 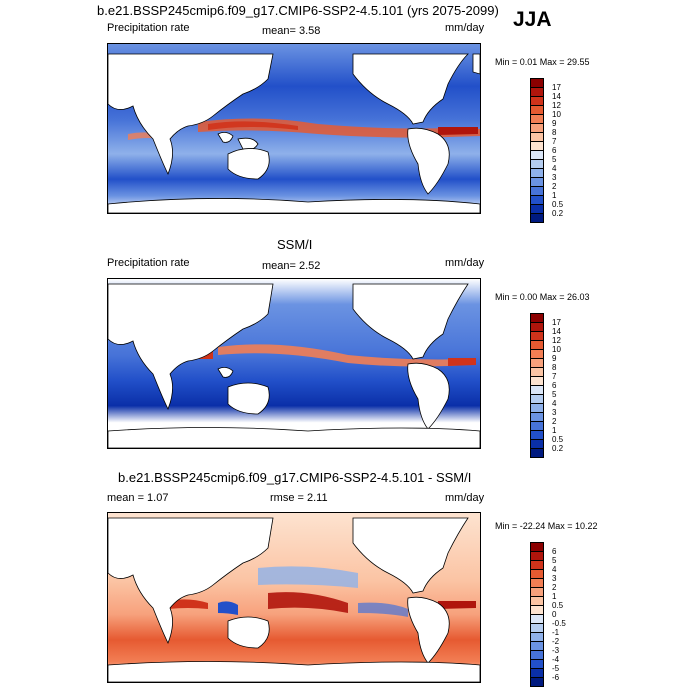 What do you see at coordinates (559, 623) in the screenshot?
I see `colorbar-tick-label: -0.5` at bounding box center [559, 623].